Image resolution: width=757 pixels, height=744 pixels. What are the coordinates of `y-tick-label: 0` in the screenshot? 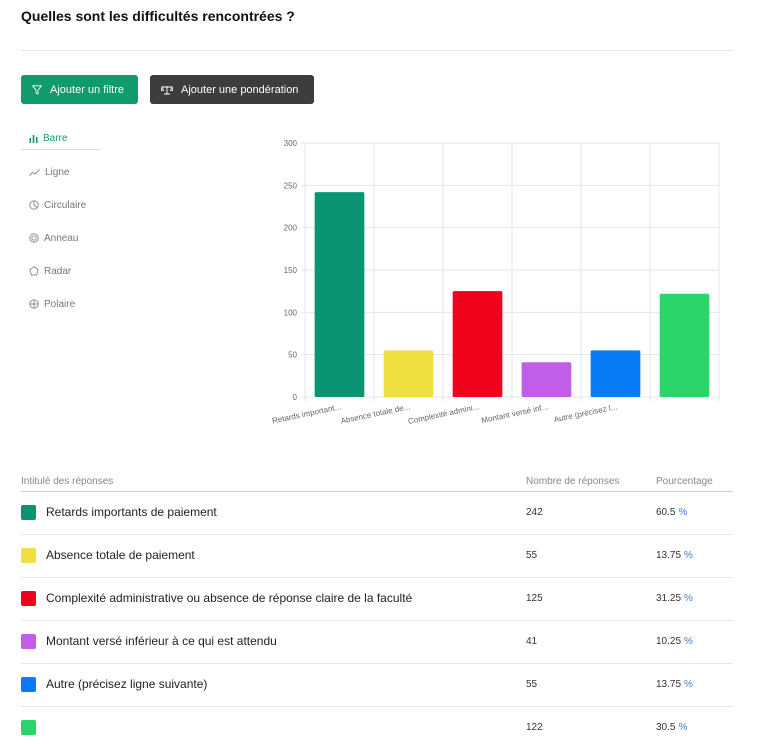 It's located at (295, 397).